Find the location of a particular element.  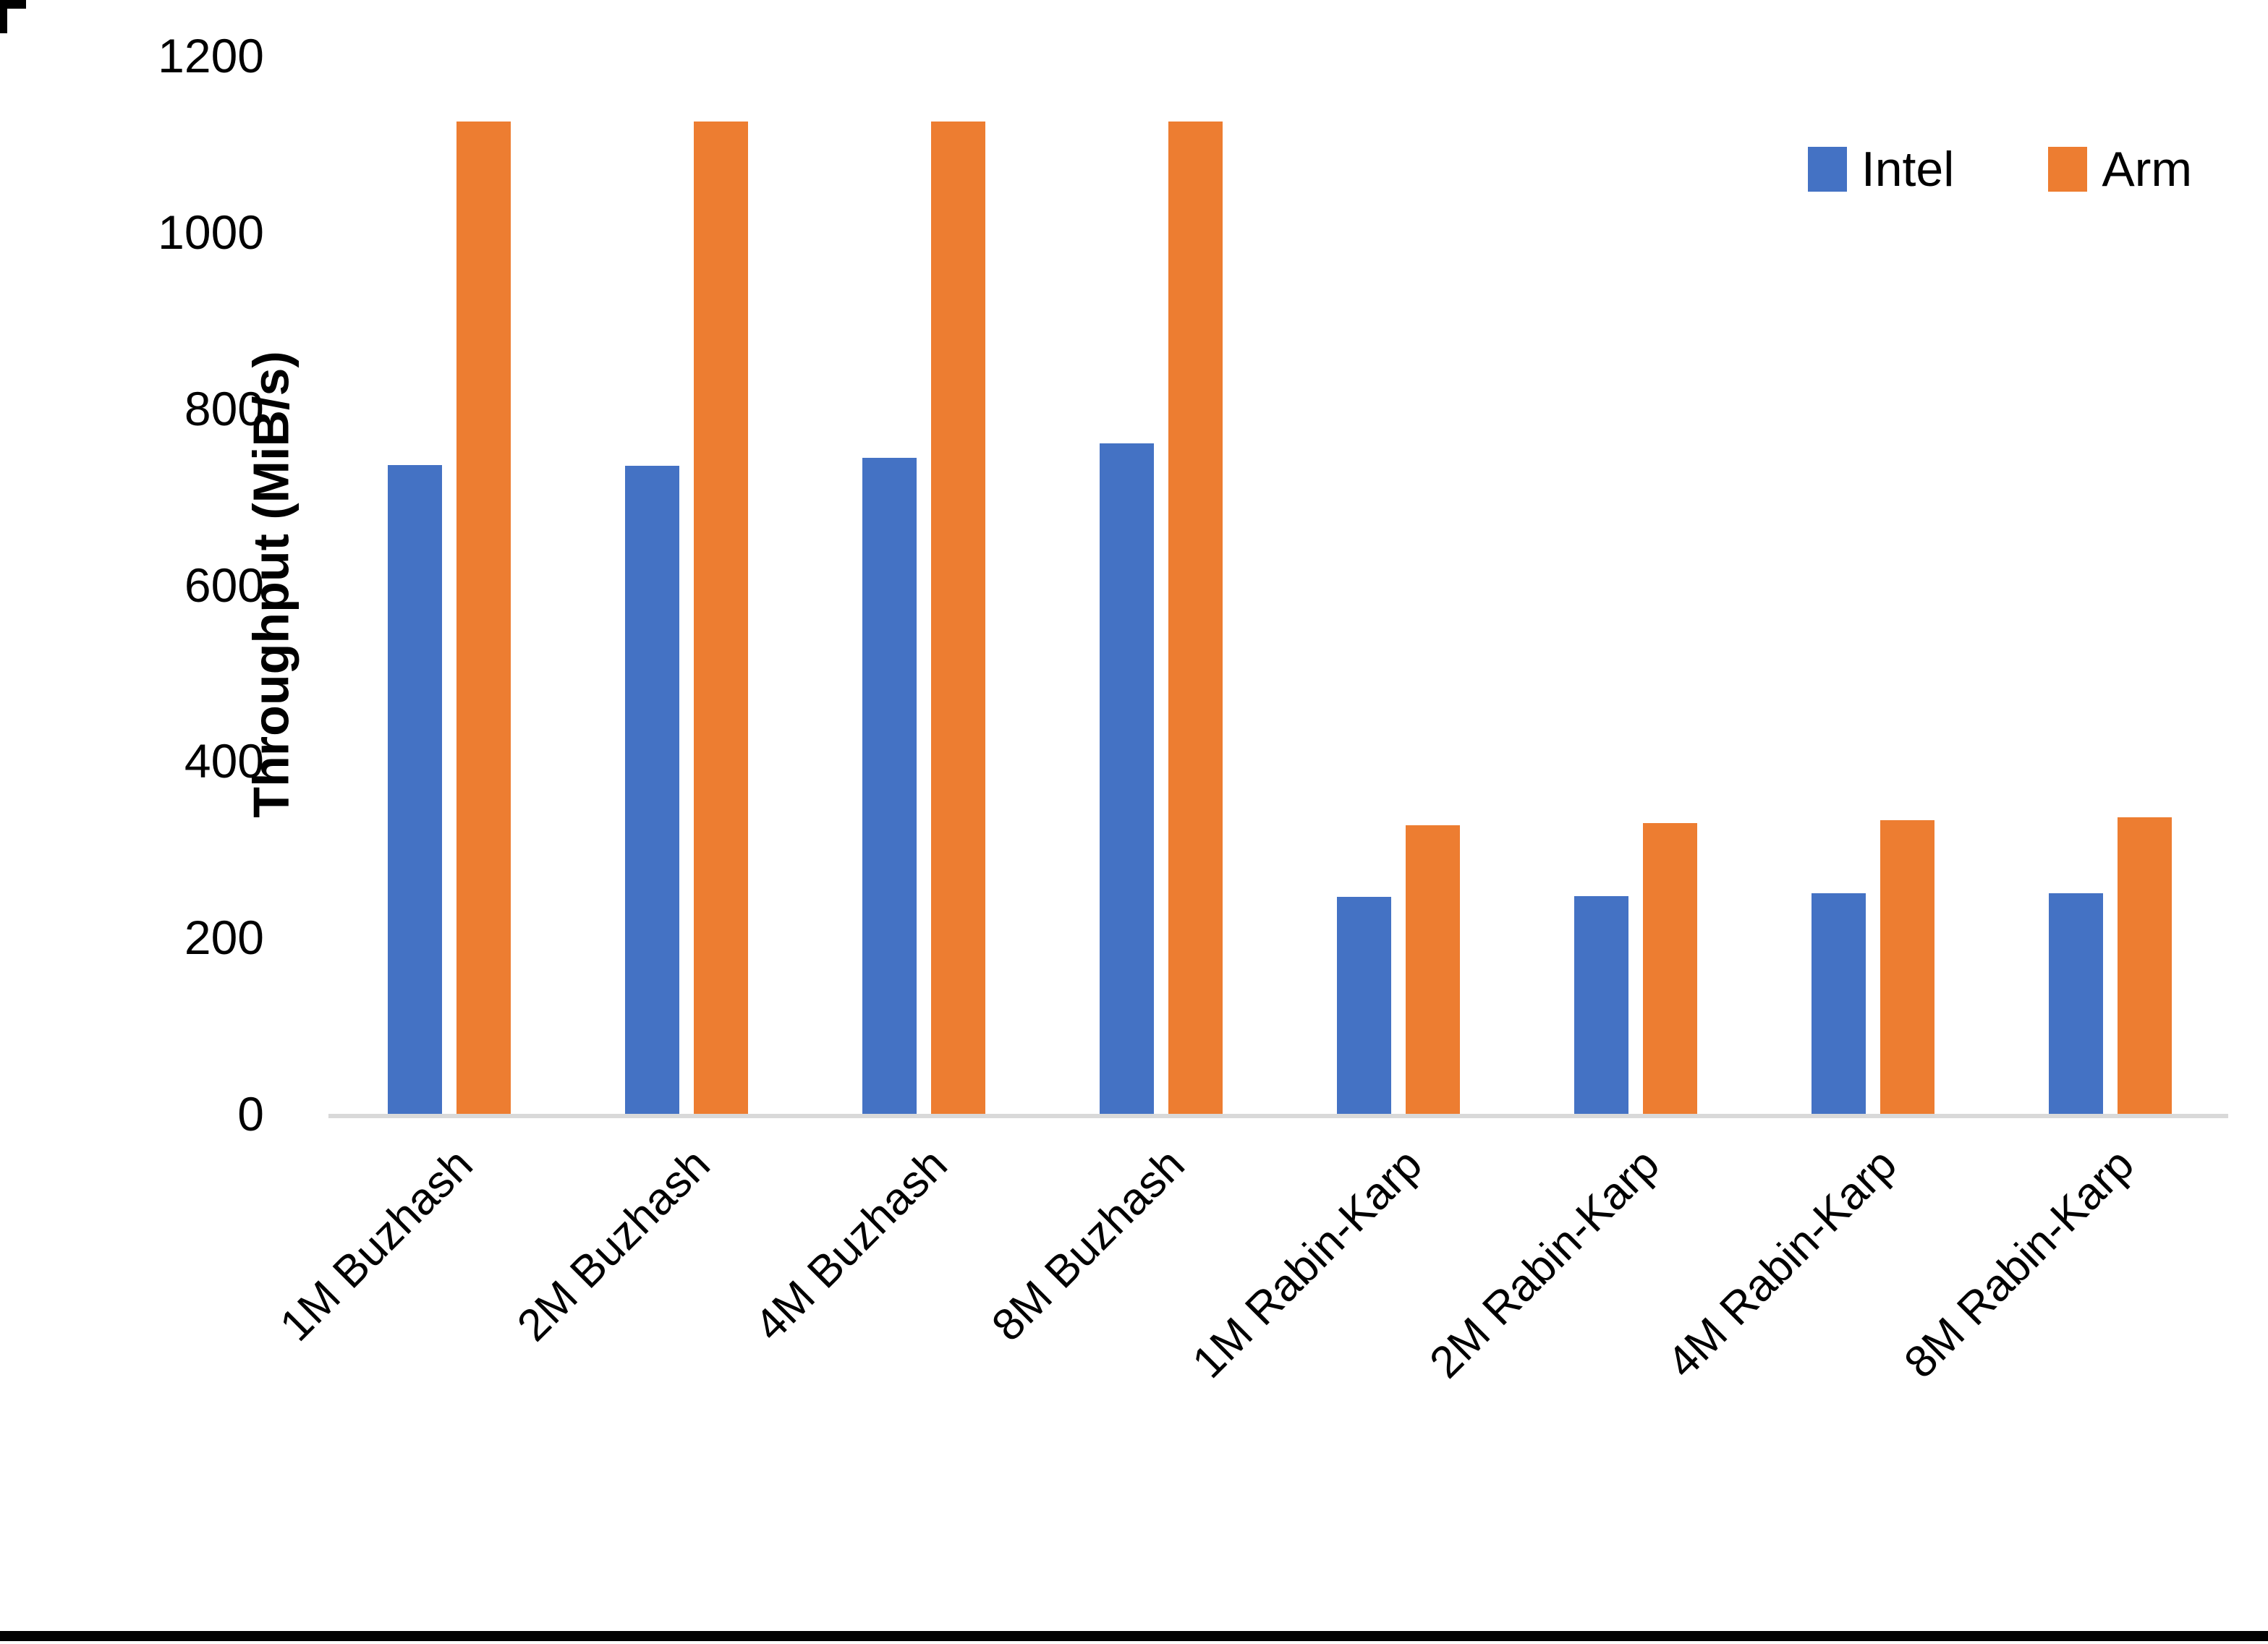

y-axis-tick-label-400: 400 is located at coordinates (224, 761).